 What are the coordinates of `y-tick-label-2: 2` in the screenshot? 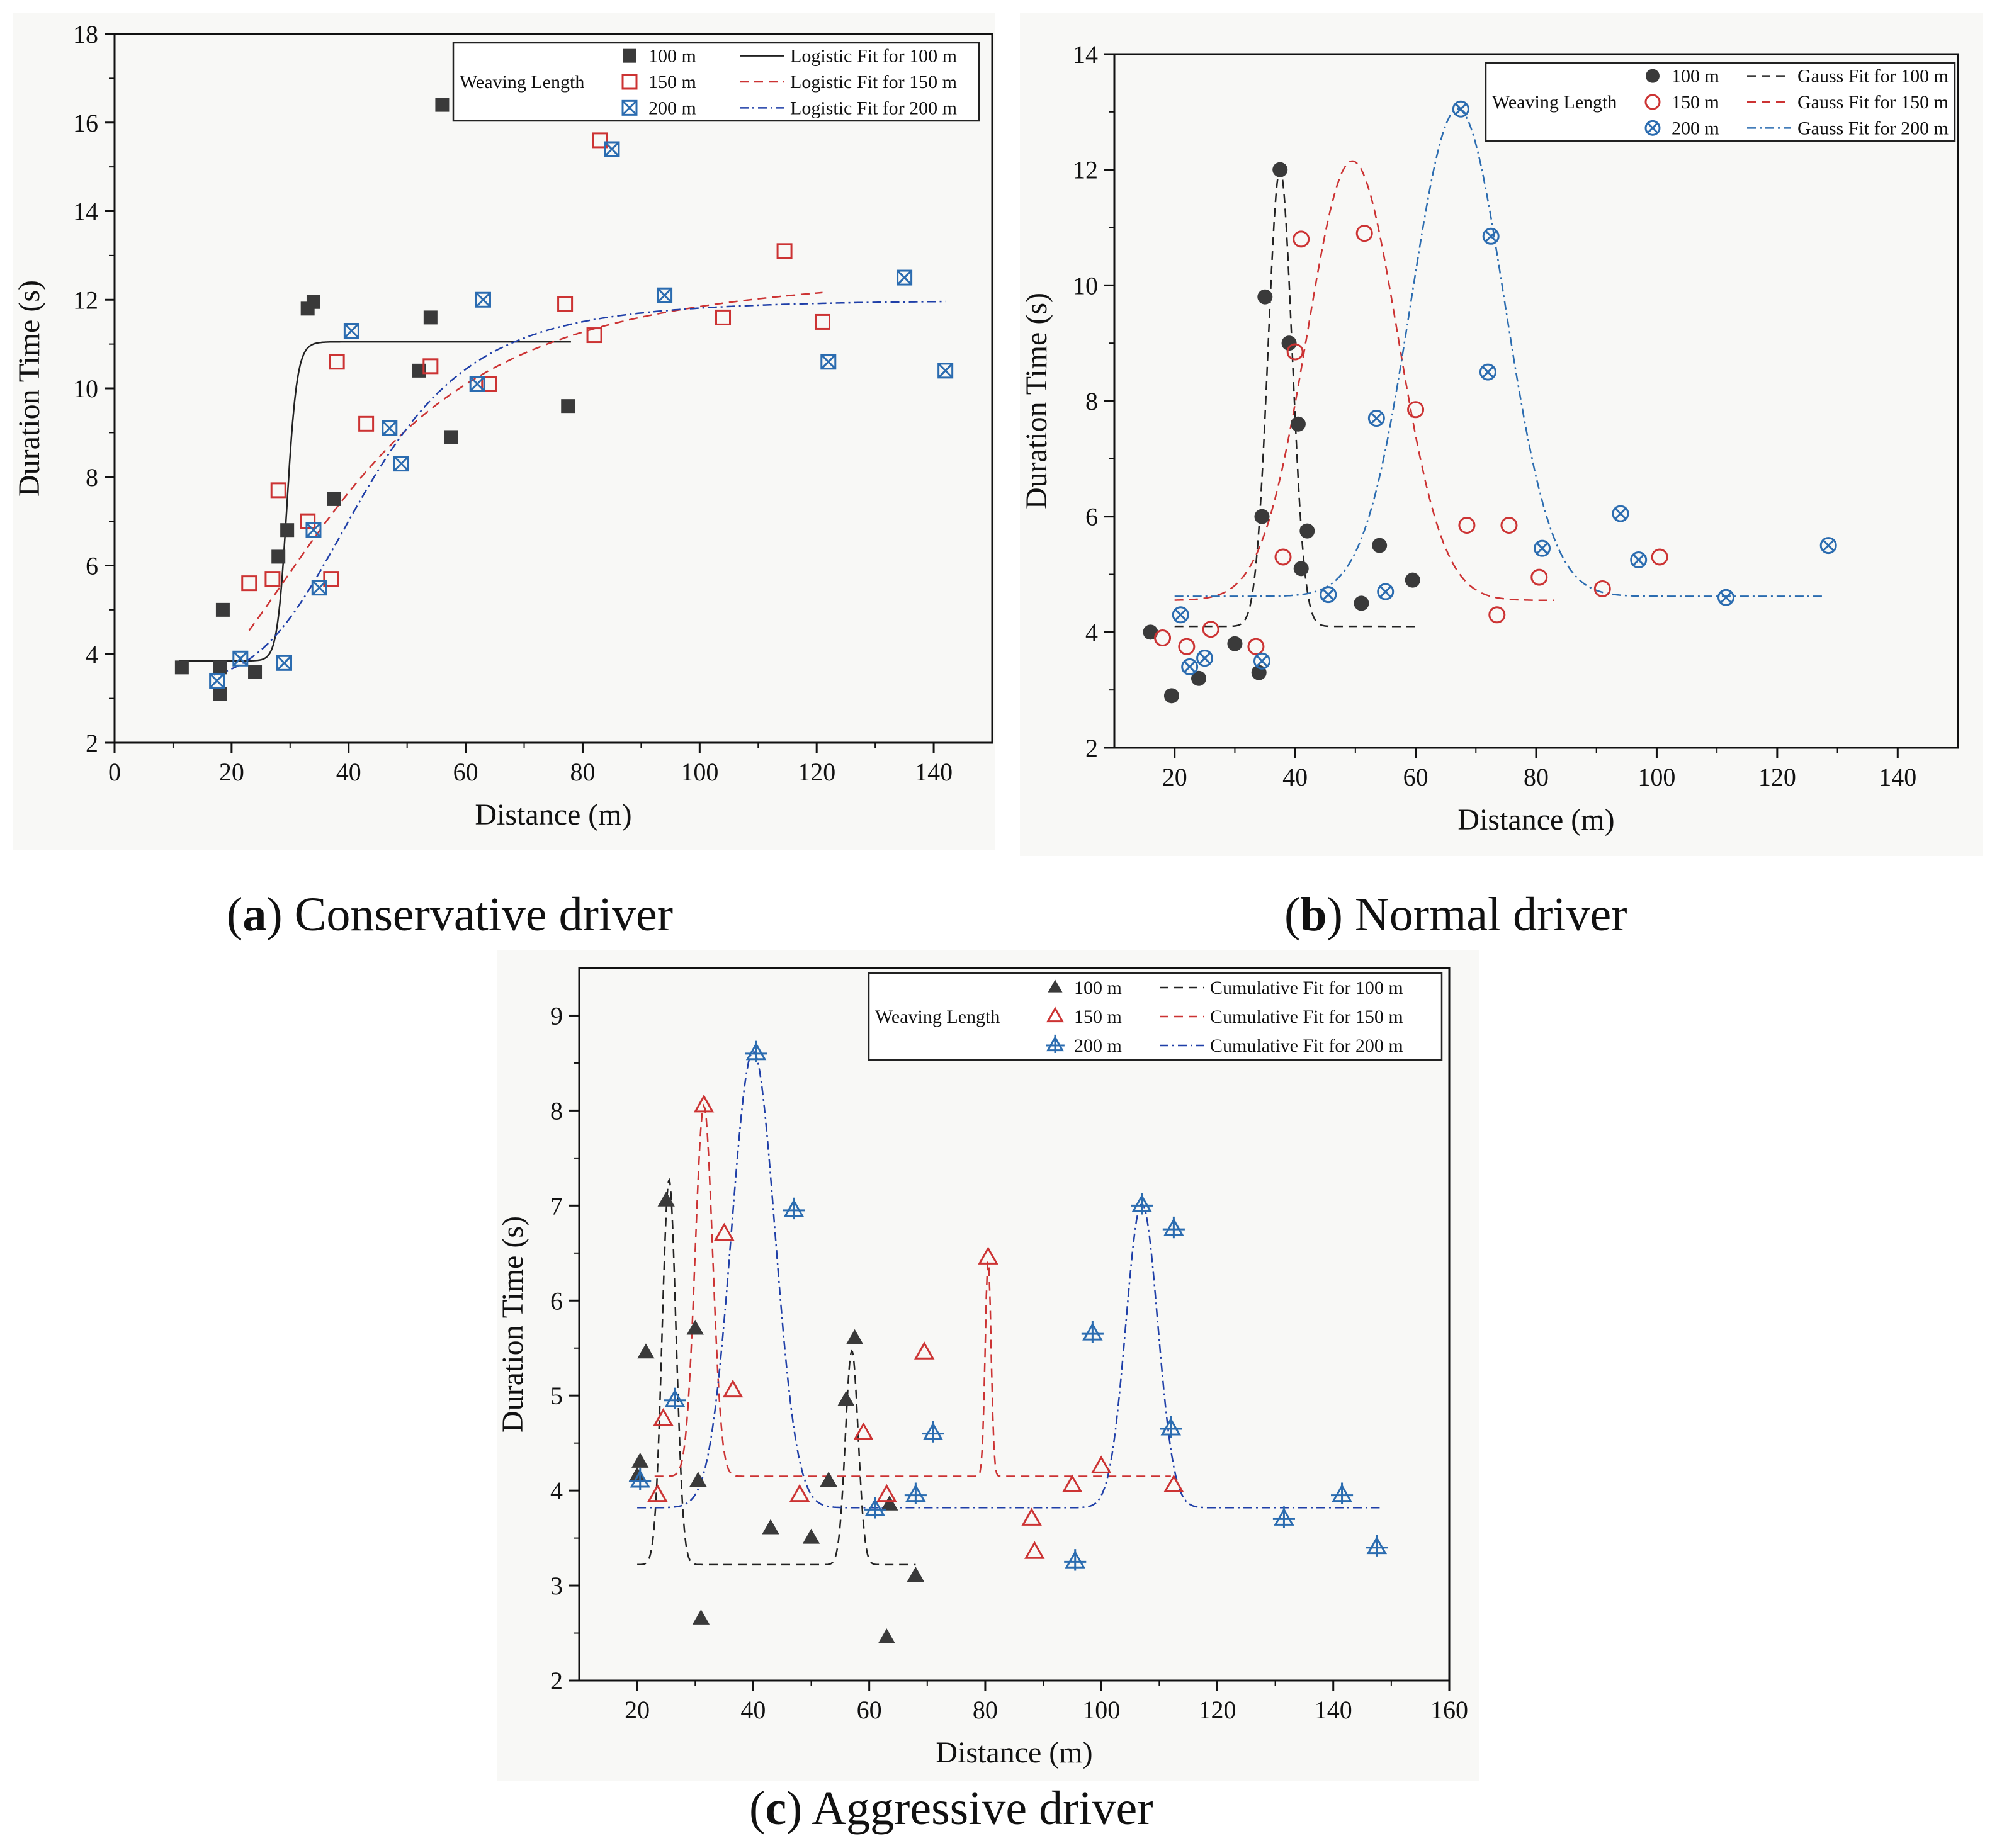 It's located at (1092, 748).